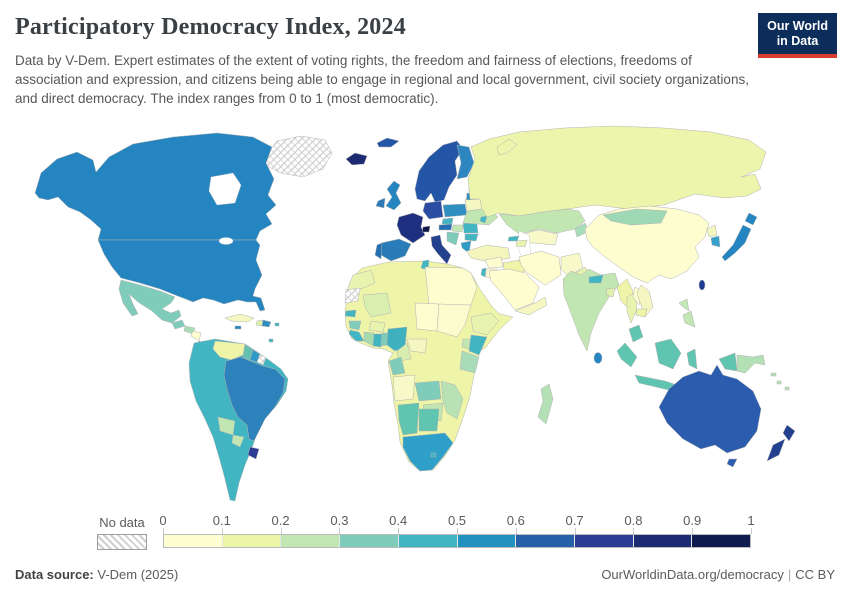 The height and width of the screenshot is (600, 850). What do you see at coordinates (428, 391) in the screenshot?
I see `region-zambia` at bounding box center [428, 391].